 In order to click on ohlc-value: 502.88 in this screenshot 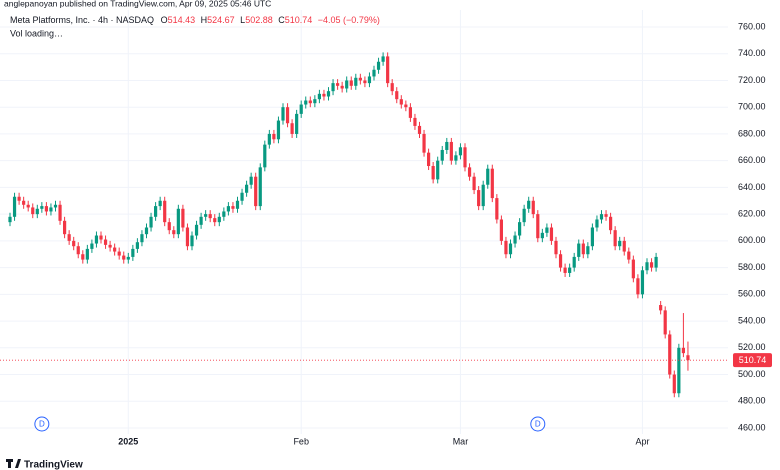, I will do `click(259, 20)`.